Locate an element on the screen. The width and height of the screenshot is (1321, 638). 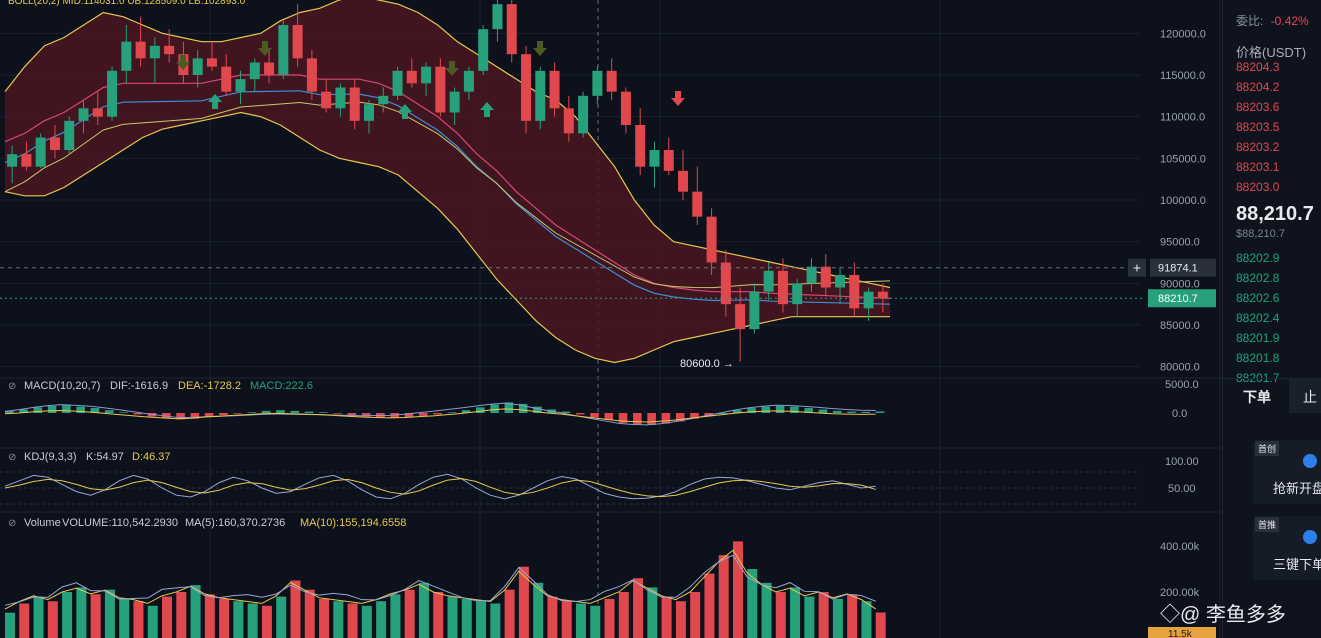
ratio-label: 委比: is located at coordinates (1250, 21).